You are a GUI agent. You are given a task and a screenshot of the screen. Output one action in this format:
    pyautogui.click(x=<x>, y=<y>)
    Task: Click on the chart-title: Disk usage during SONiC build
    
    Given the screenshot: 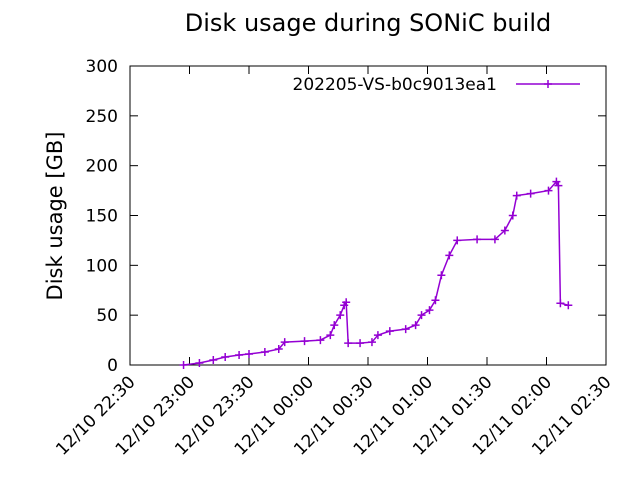 What is the action you would take?
    pyautogui.click(x=368, y=23)
    